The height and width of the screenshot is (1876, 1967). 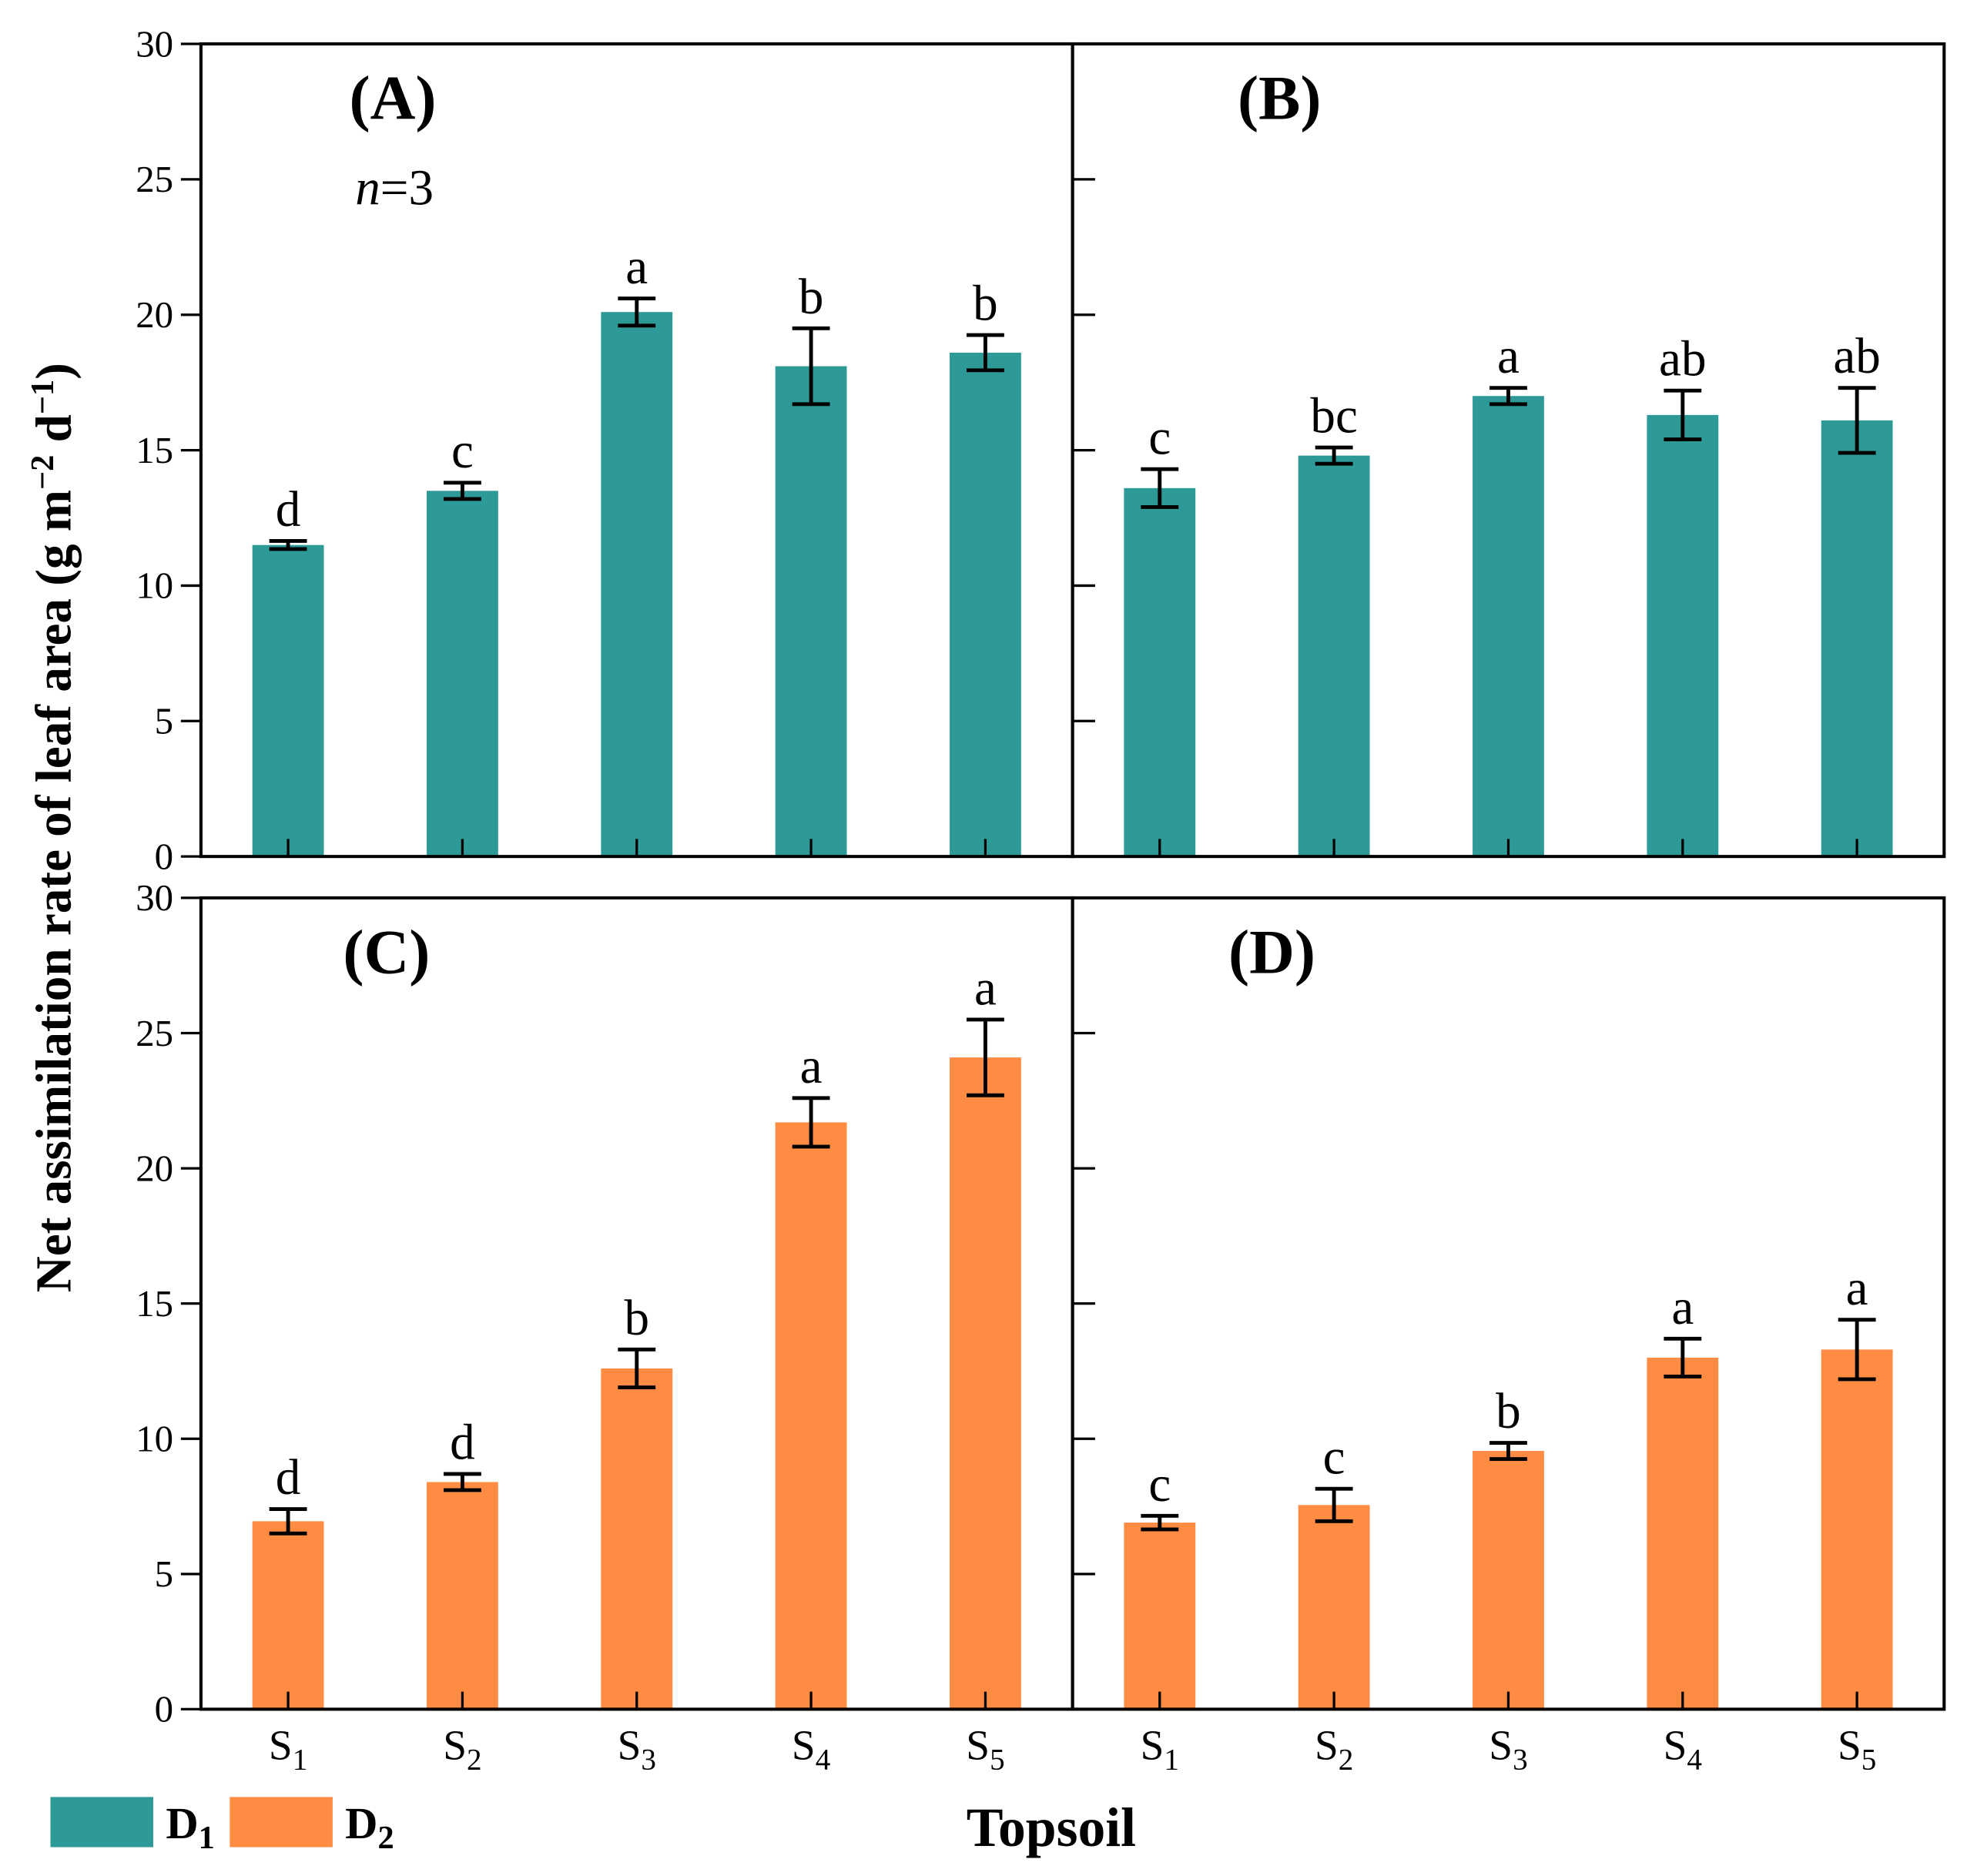 I want to click on legend-item-d1: D1, so click(x=132, y=1826).